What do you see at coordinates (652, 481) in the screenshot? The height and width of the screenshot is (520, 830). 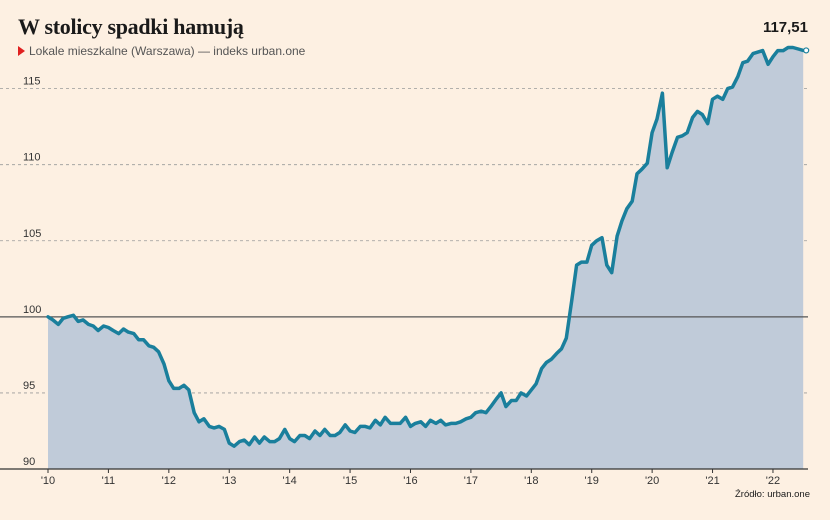 I see `x-tick-label: '20` at bounding box center [652, 481].